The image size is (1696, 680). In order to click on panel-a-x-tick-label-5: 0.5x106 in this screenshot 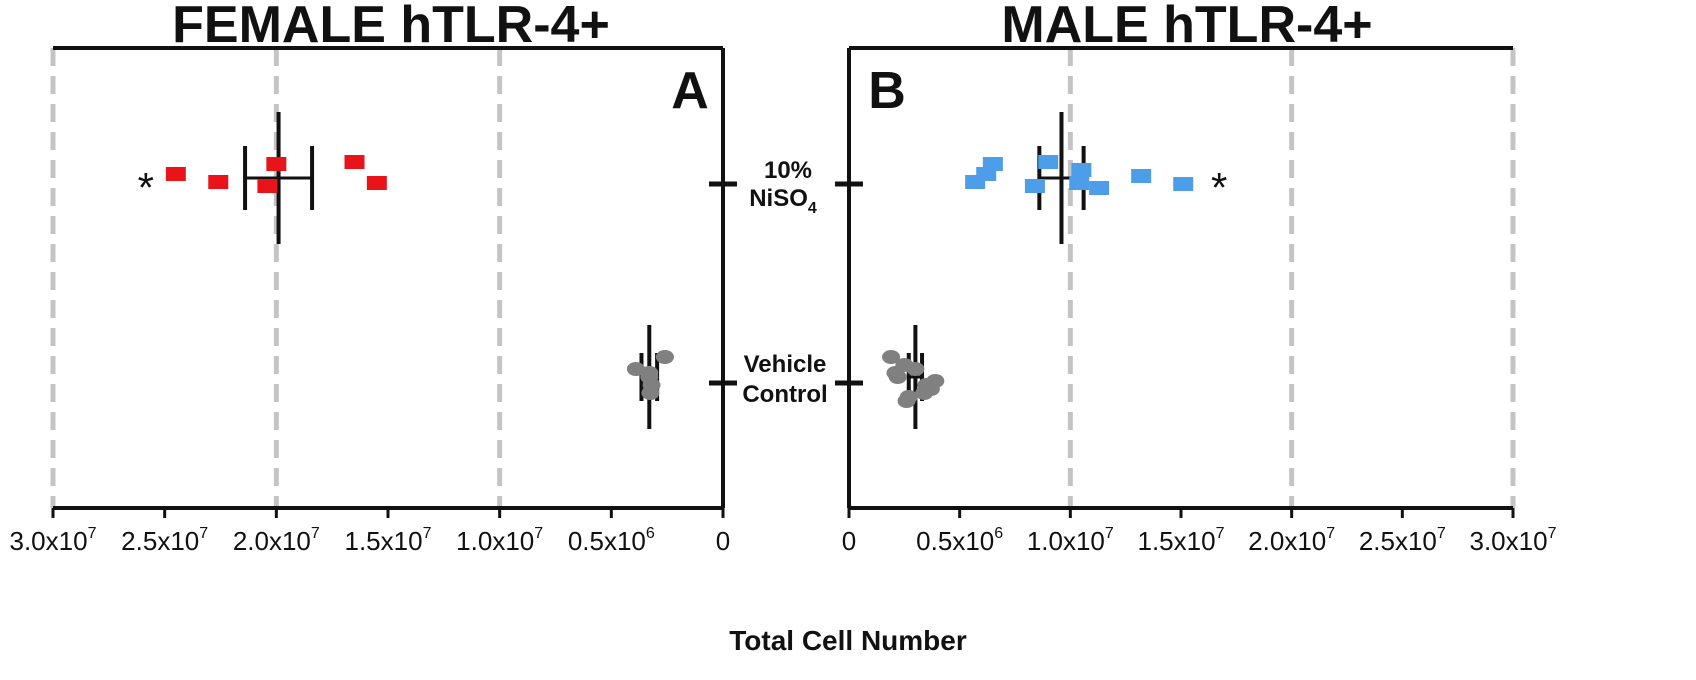, I will do `click(611, 540)`.